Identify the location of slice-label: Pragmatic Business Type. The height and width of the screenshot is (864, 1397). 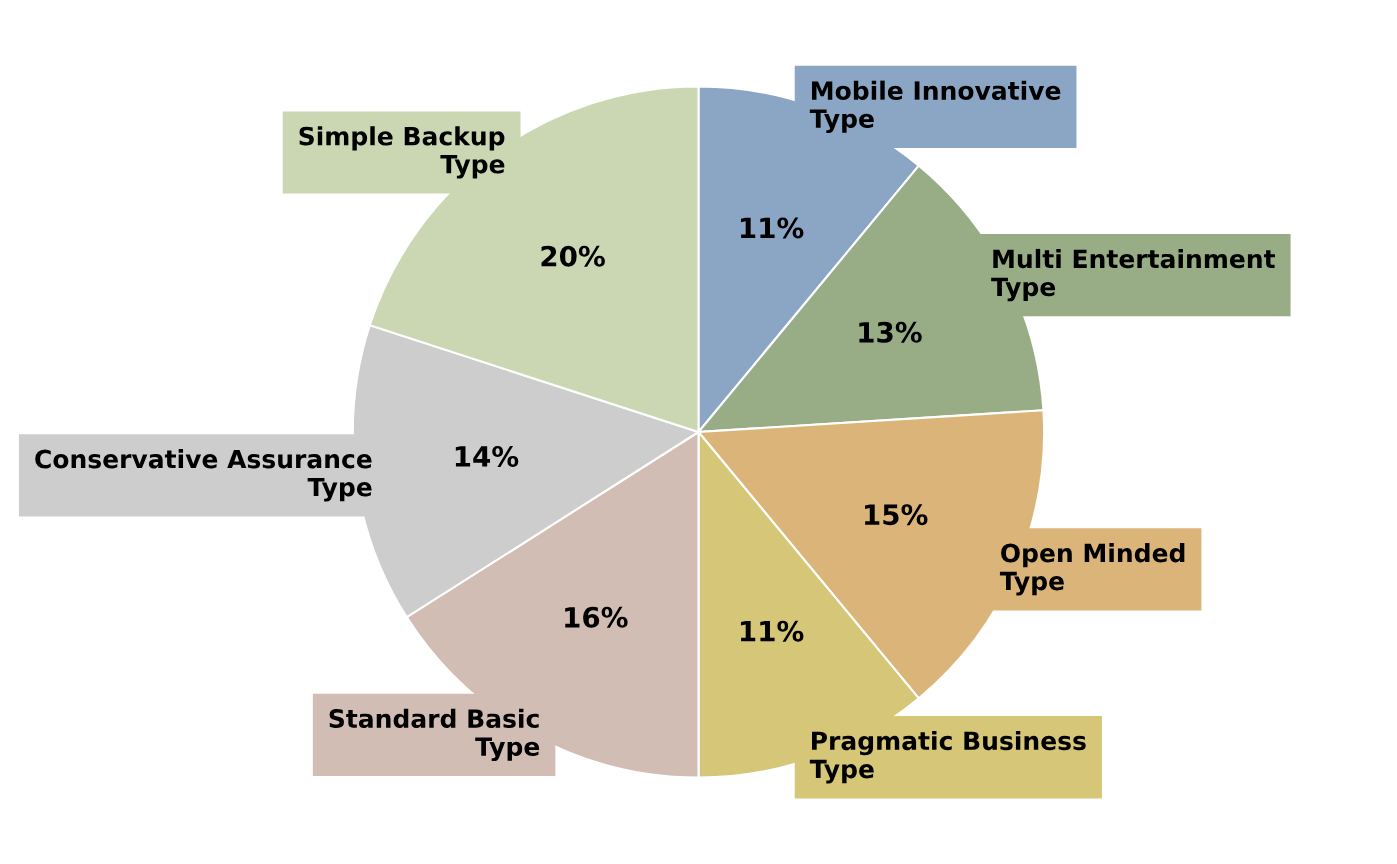
(947, 757).